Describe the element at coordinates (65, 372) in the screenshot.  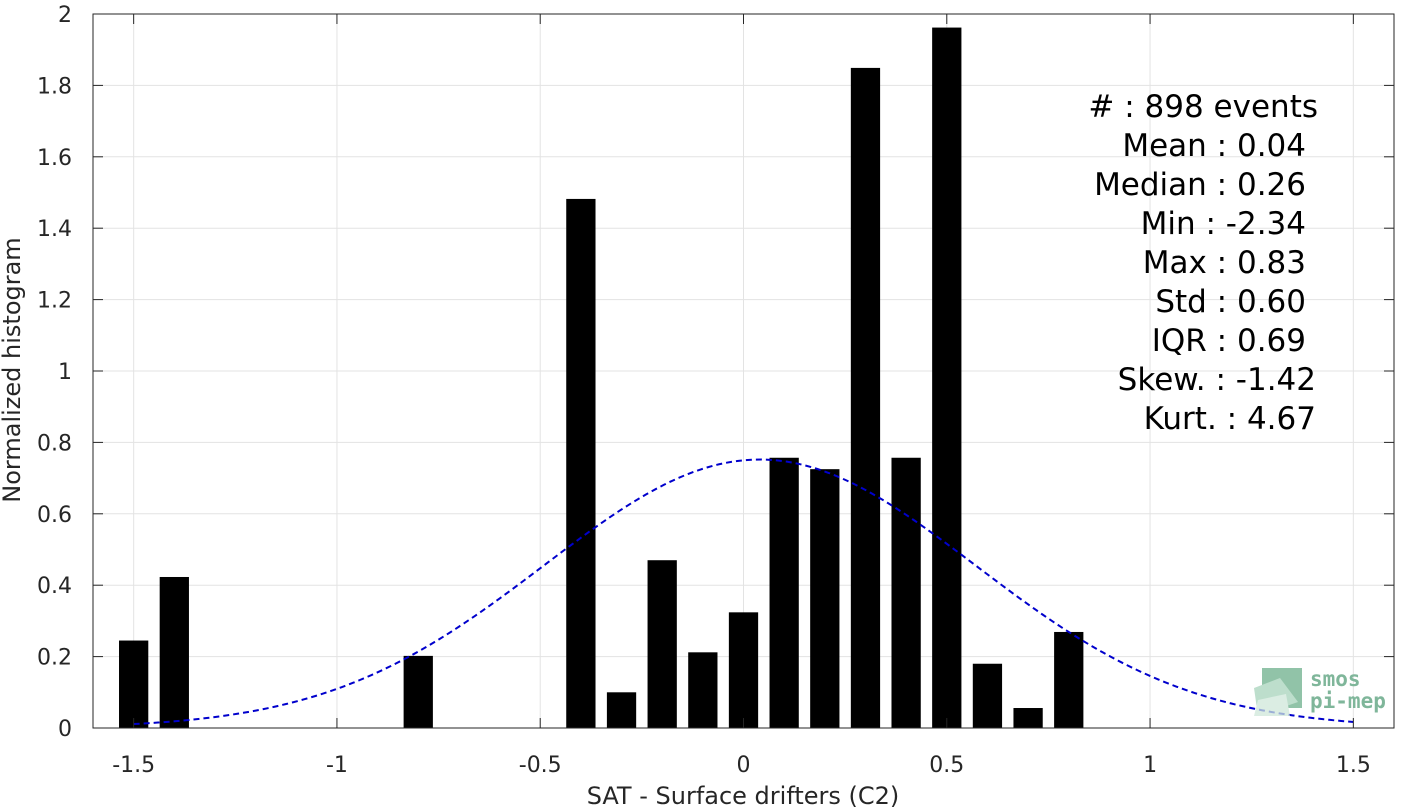
I see `y-tick-label: 1` at that location.